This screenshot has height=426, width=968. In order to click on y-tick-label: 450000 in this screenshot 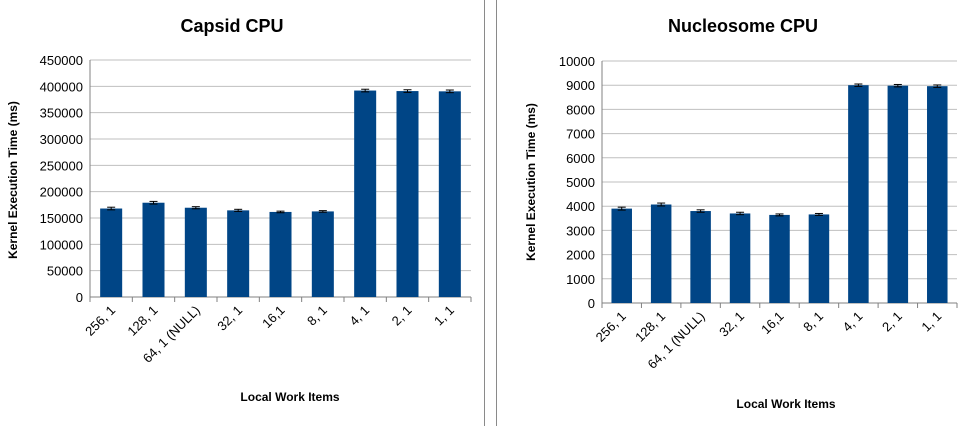, I will do `click(61, 60)`.